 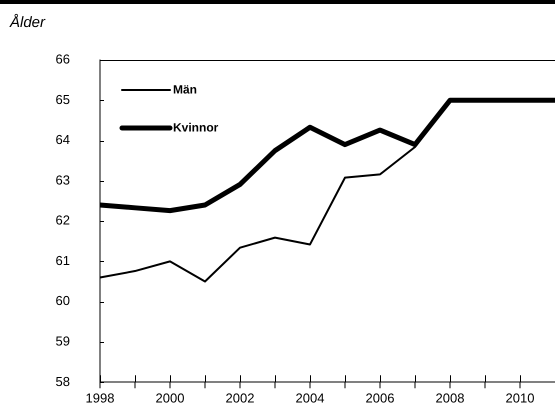 I want to click on y-tick-label: 63, so click(x=63, y=180).